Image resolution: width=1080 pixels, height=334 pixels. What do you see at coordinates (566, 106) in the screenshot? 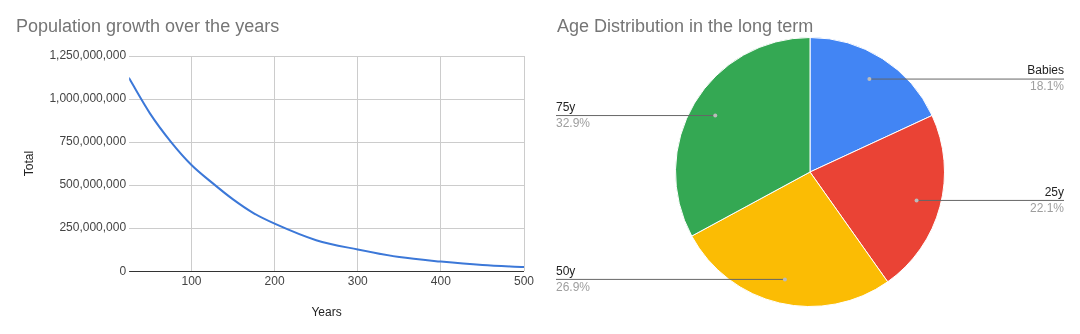
I see `slice-label: 75y` at bounding box center [566, 106].